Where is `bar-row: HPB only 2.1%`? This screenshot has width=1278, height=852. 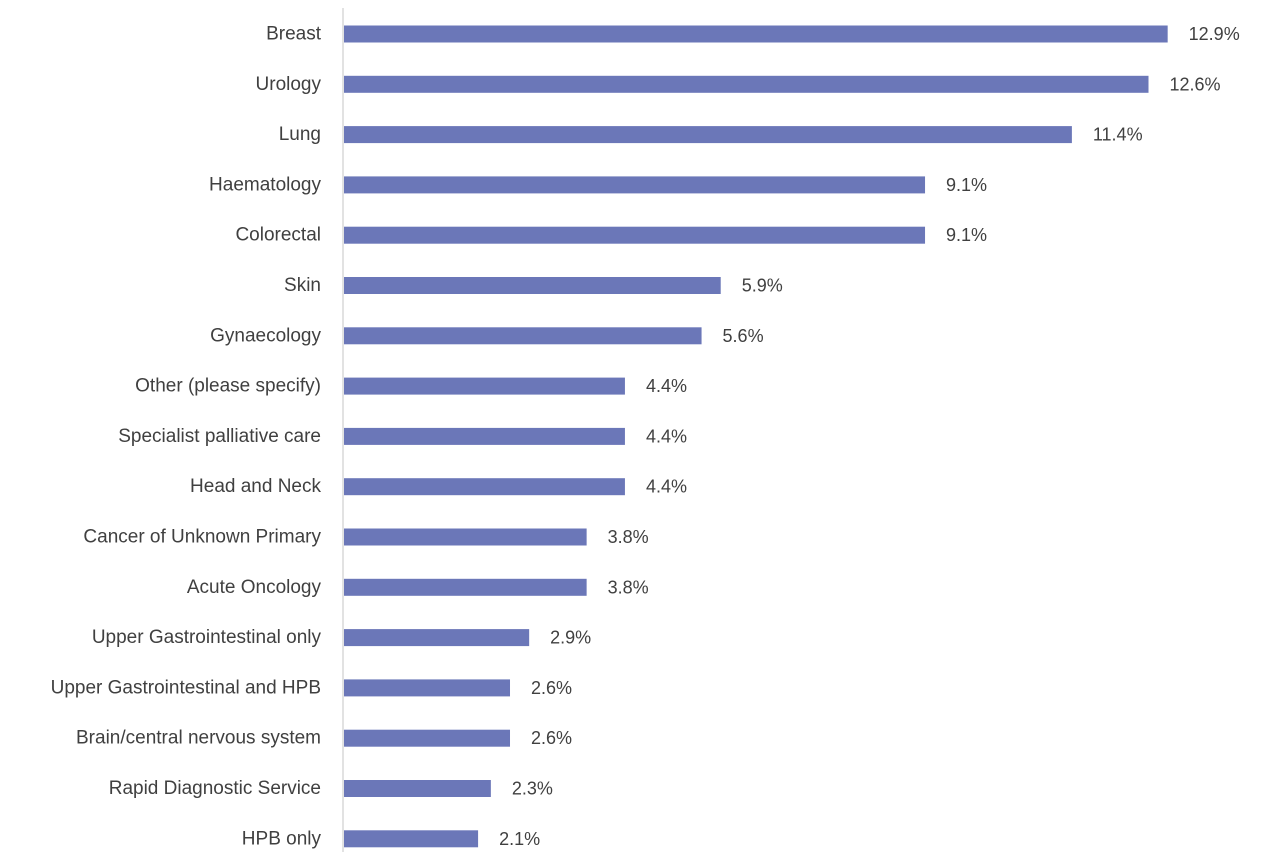
bar-row: HPB only 2.1% is located at coordinates (391, 838).